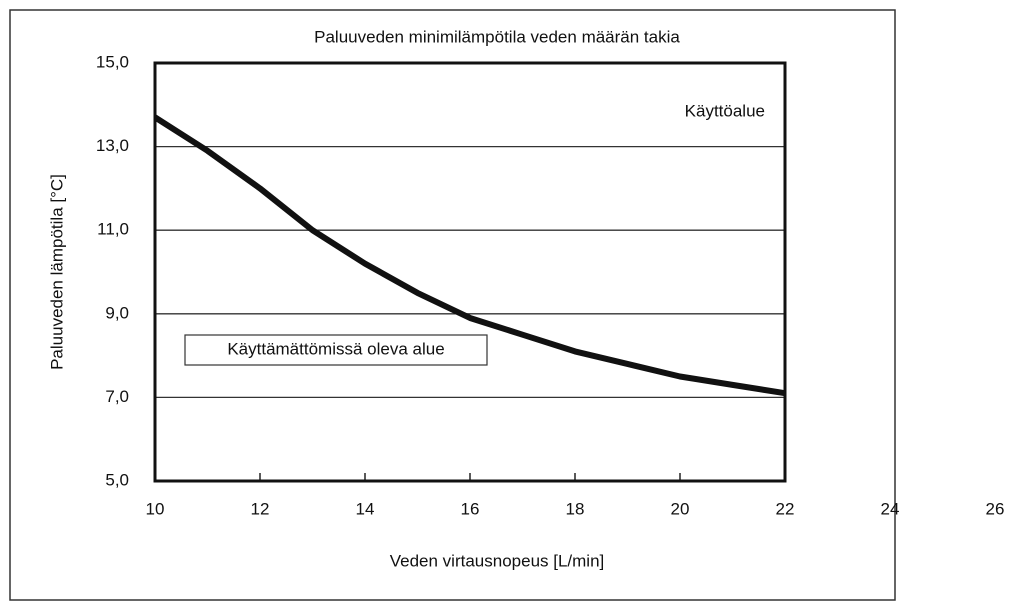 This screenshot has height=606, width=1015. Describe the element at coordinates (112, 145) in the screenshot. I see `y-tick-label: 13,0` at that location.